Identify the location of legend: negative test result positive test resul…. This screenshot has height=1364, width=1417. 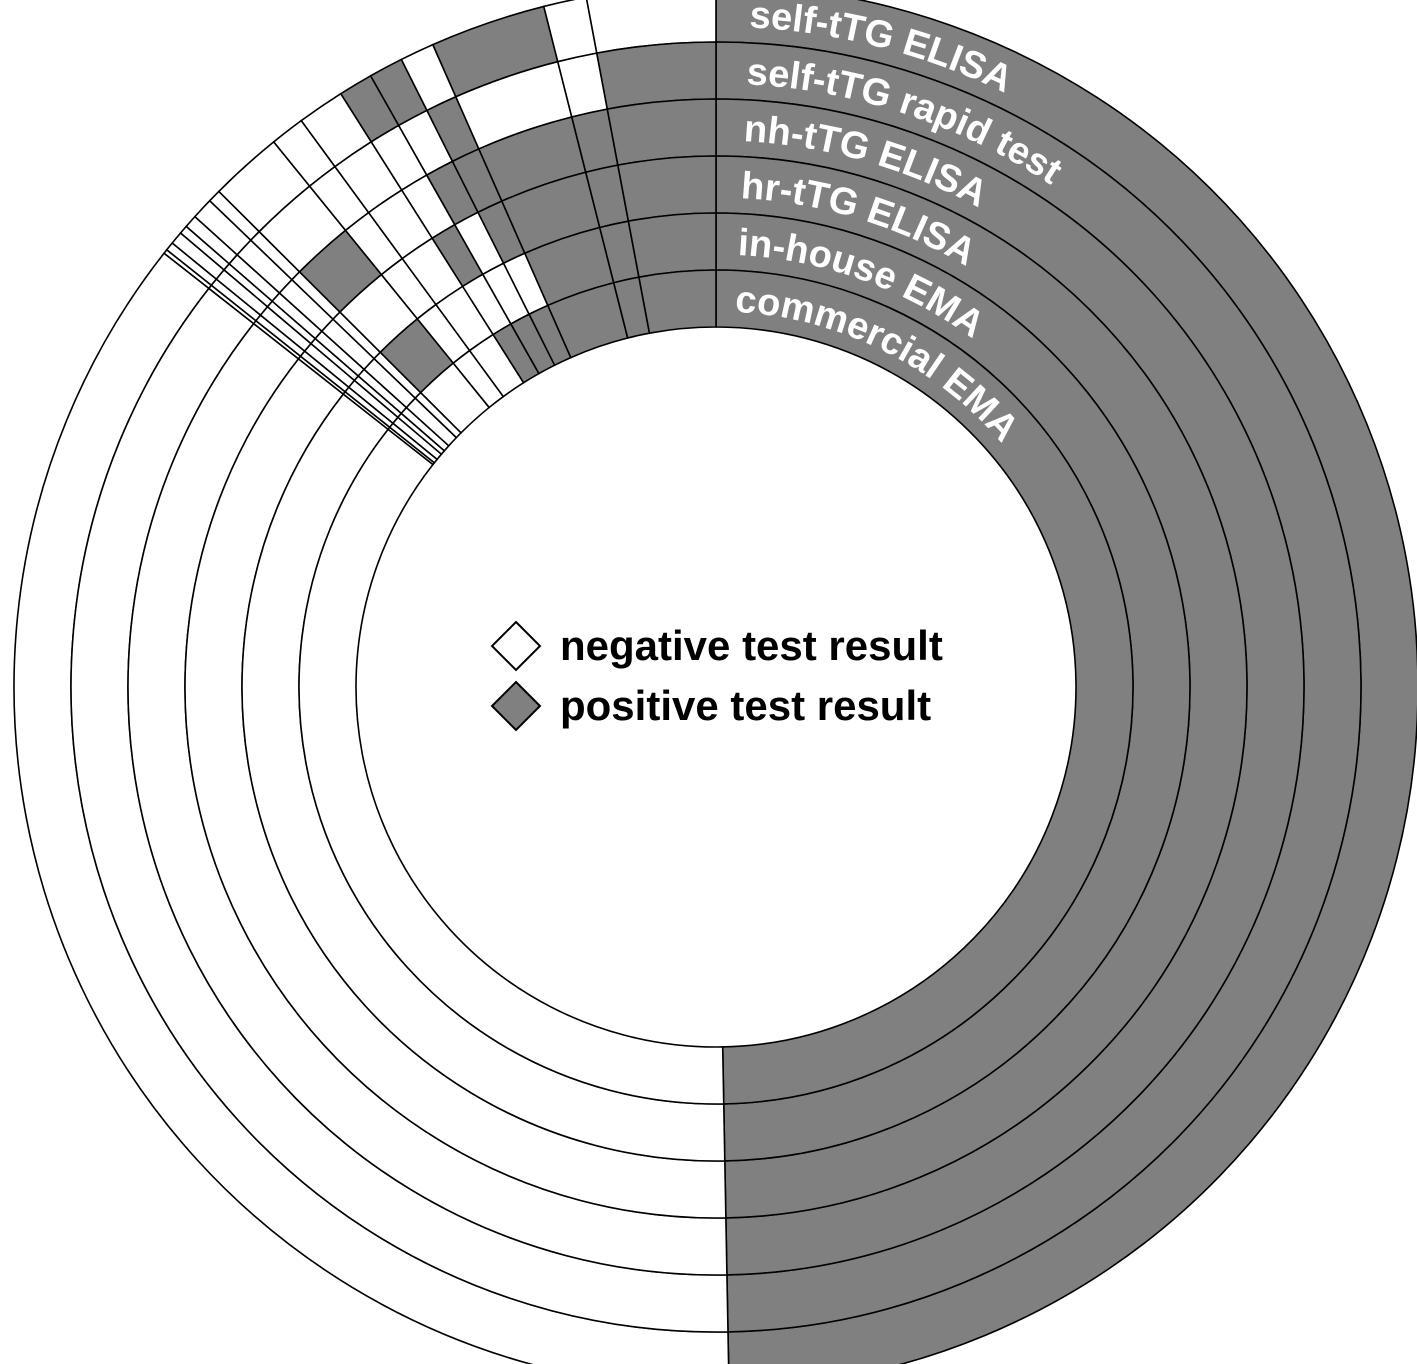
(716, 676).